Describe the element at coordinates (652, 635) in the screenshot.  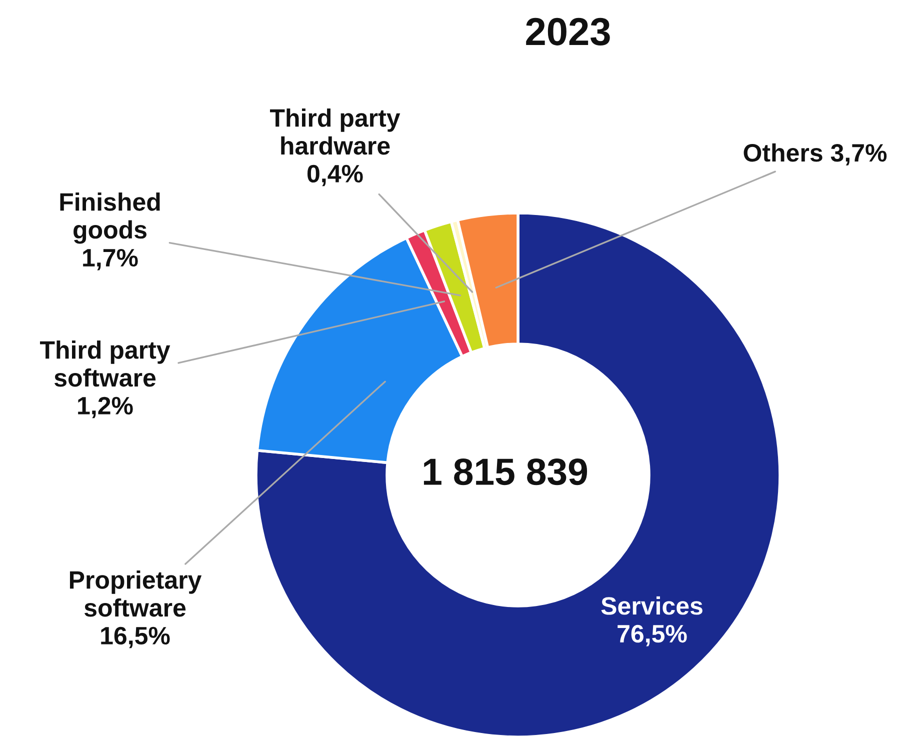
I see `data-label: 76,5%` at that location.